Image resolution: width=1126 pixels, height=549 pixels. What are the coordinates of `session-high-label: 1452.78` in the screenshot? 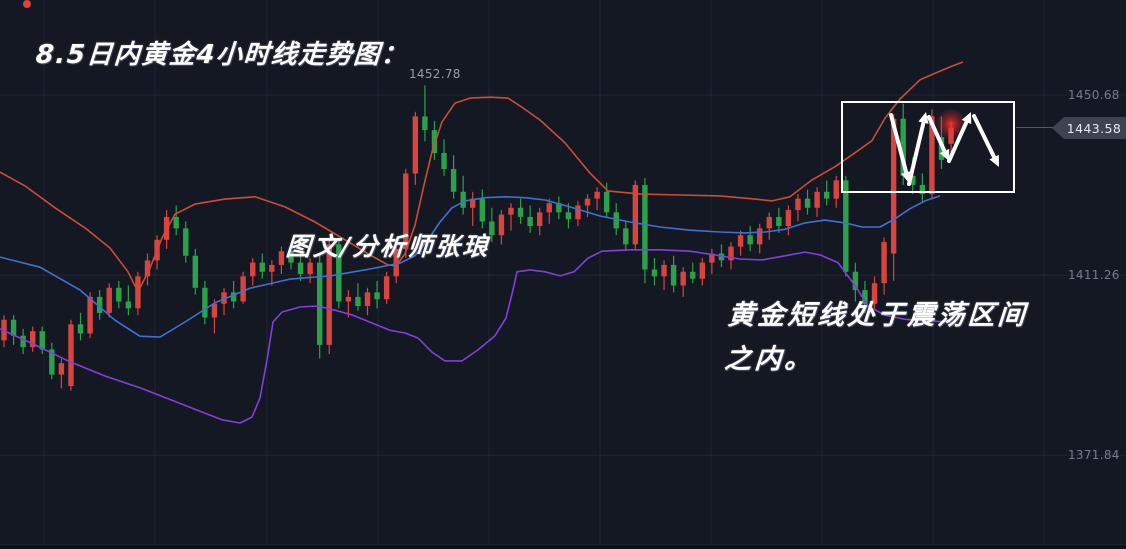 It's located at (435, 74).